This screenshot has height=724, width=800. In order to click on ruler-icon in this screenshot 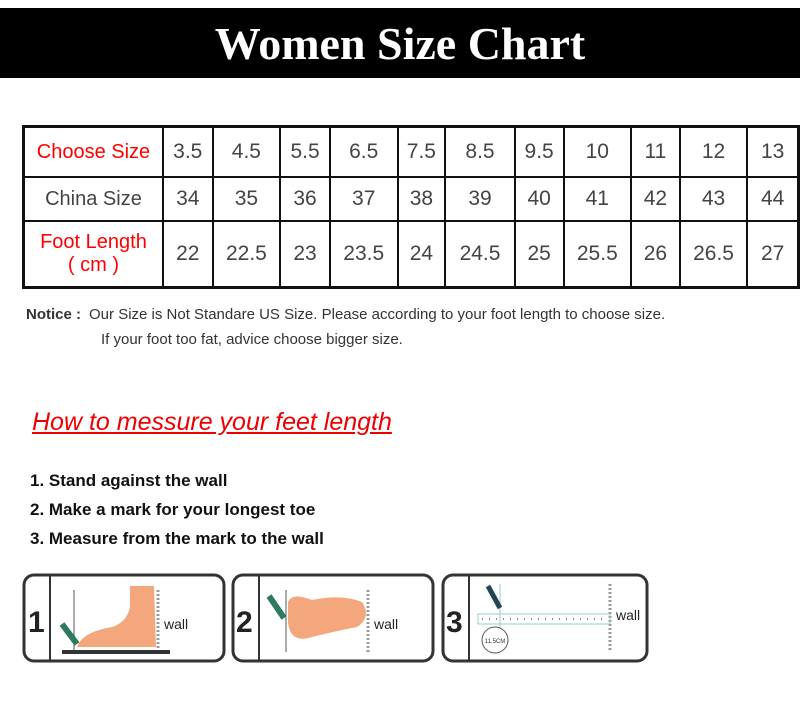, I will do `click(544, 619)`.